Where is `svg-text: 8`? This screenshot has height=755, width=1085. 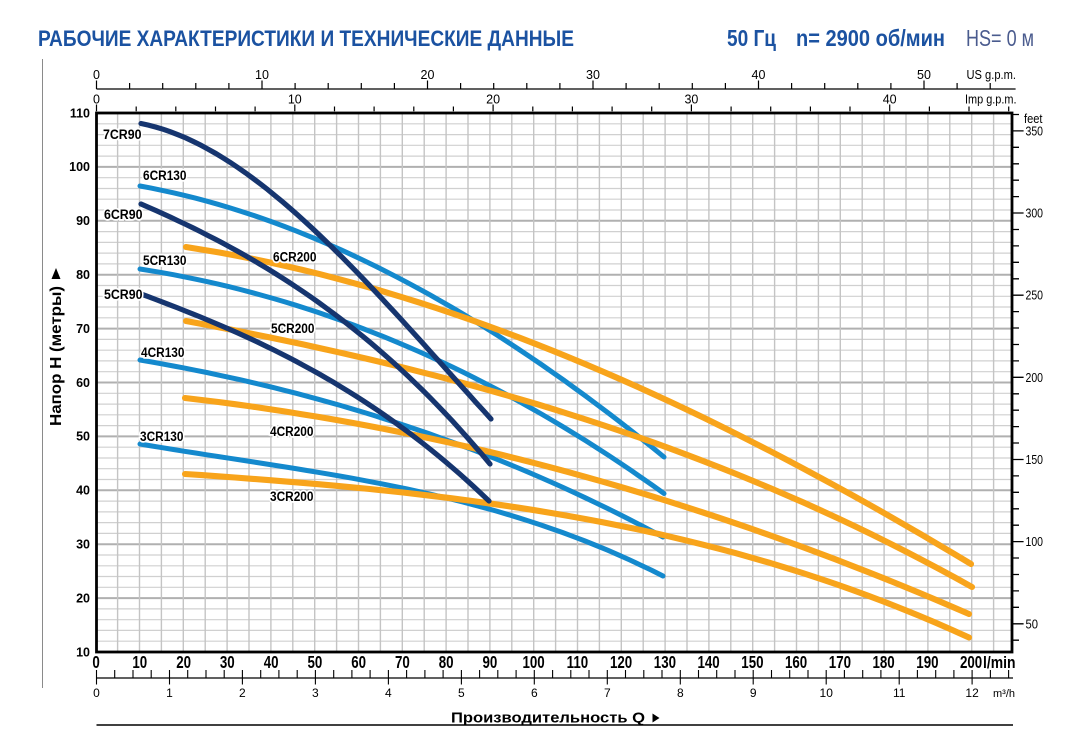
svg-text: 8 is located at coordinates (680, 693).